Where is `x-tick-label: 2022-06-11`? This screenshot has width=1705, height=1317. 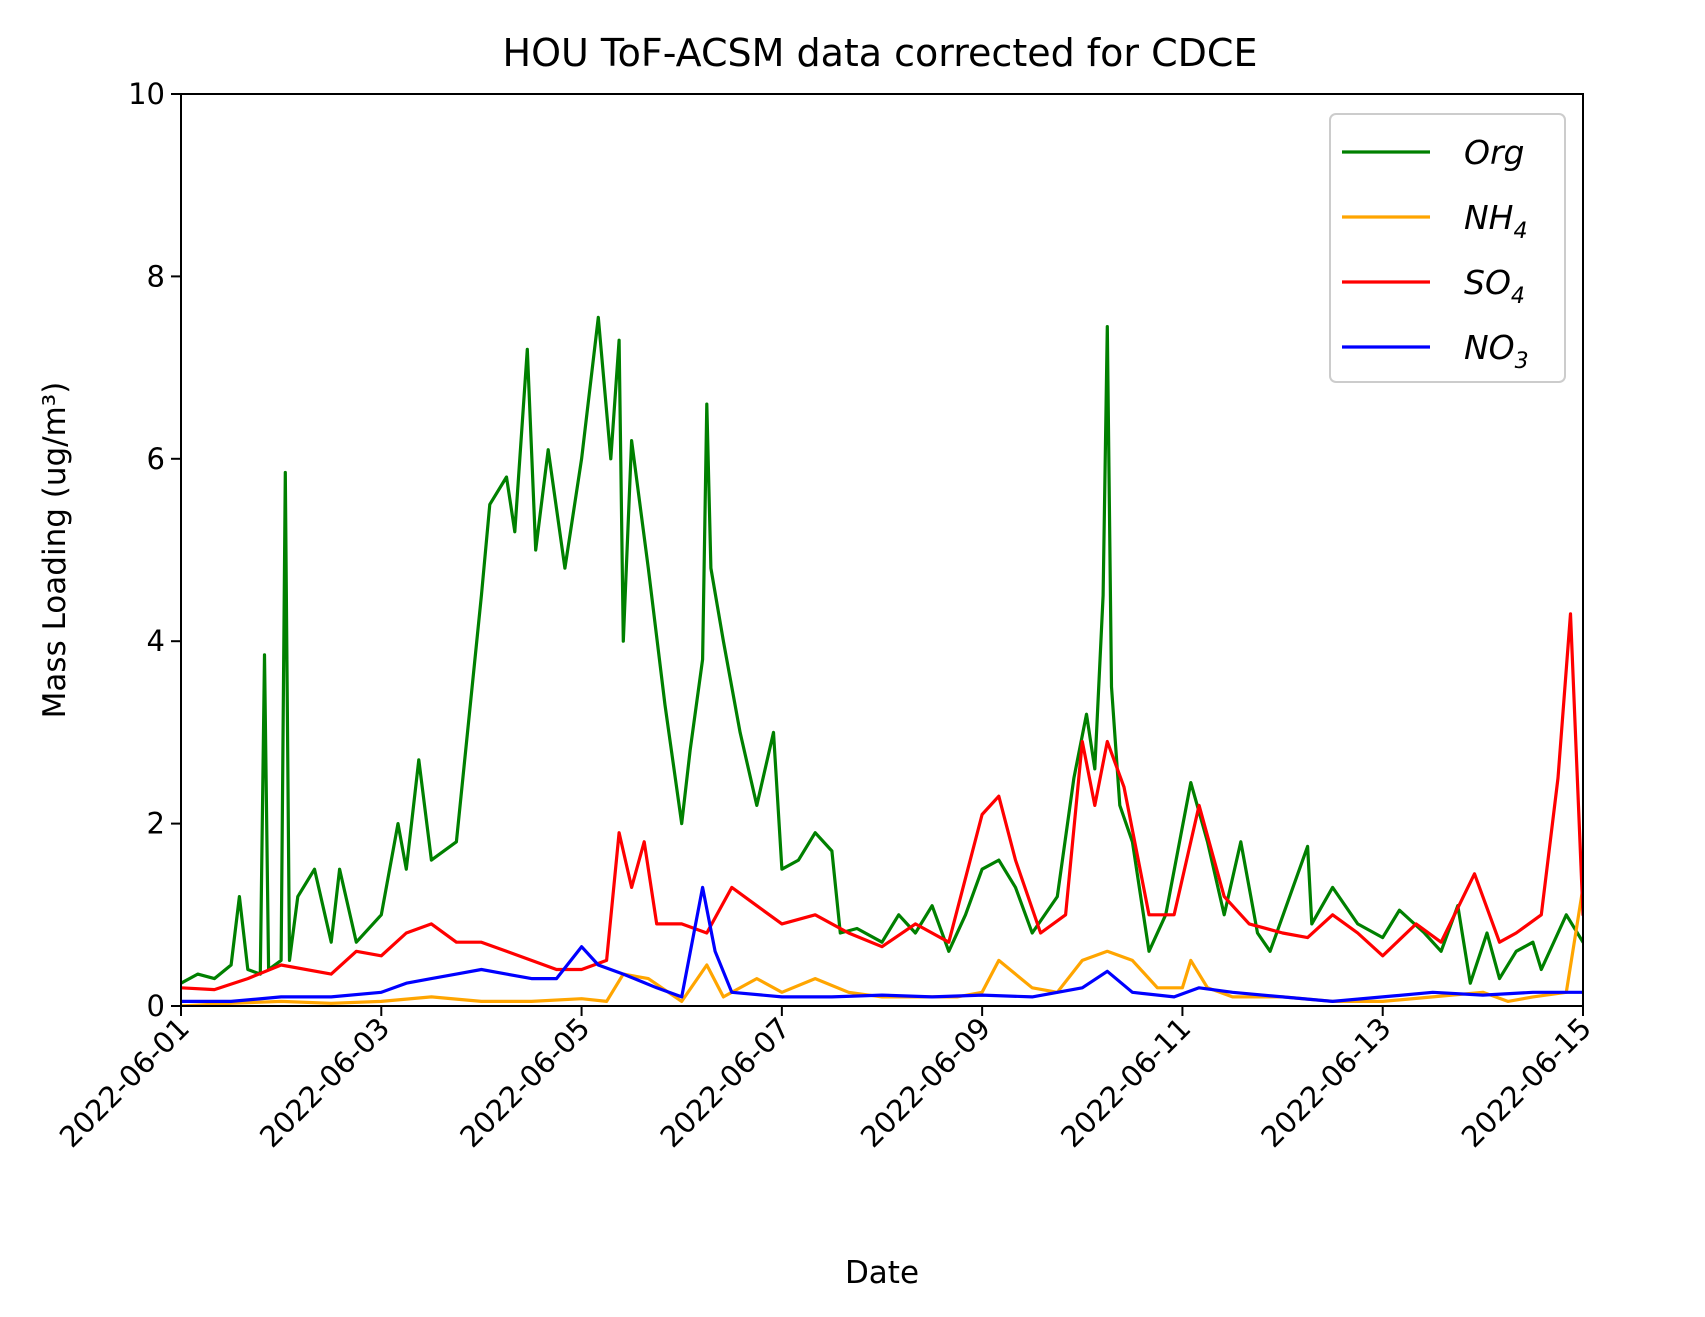
x-tick-label: 2022-06-11 is located at coordinates (1125, 1082).